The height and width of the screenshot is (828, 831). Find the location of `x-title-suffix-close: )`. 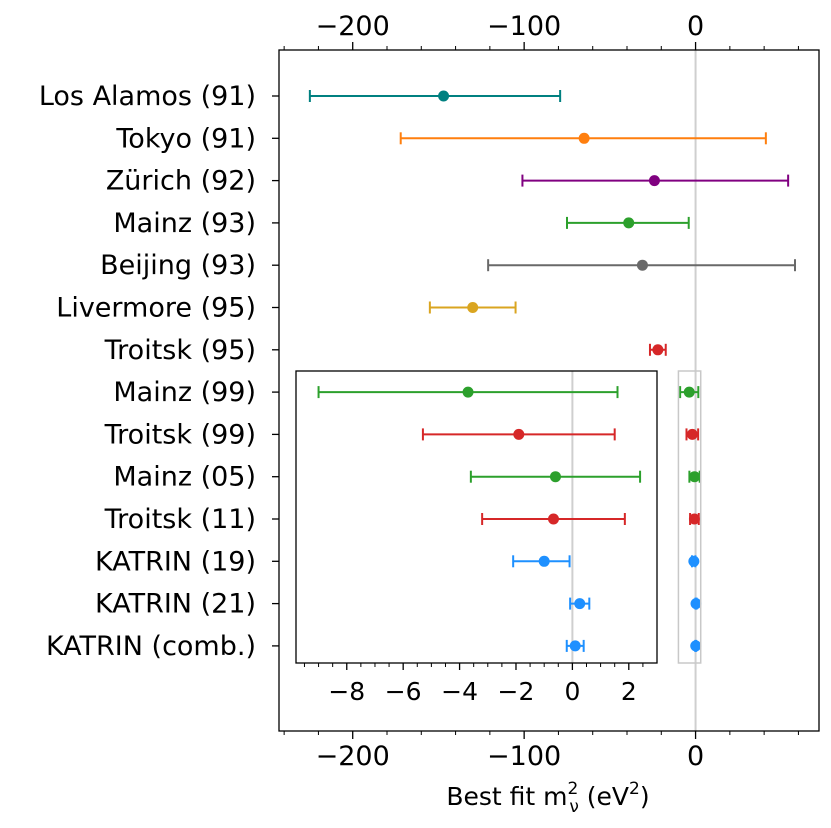

x-title-suffix-close: ) is located at coordinates (645, 796).